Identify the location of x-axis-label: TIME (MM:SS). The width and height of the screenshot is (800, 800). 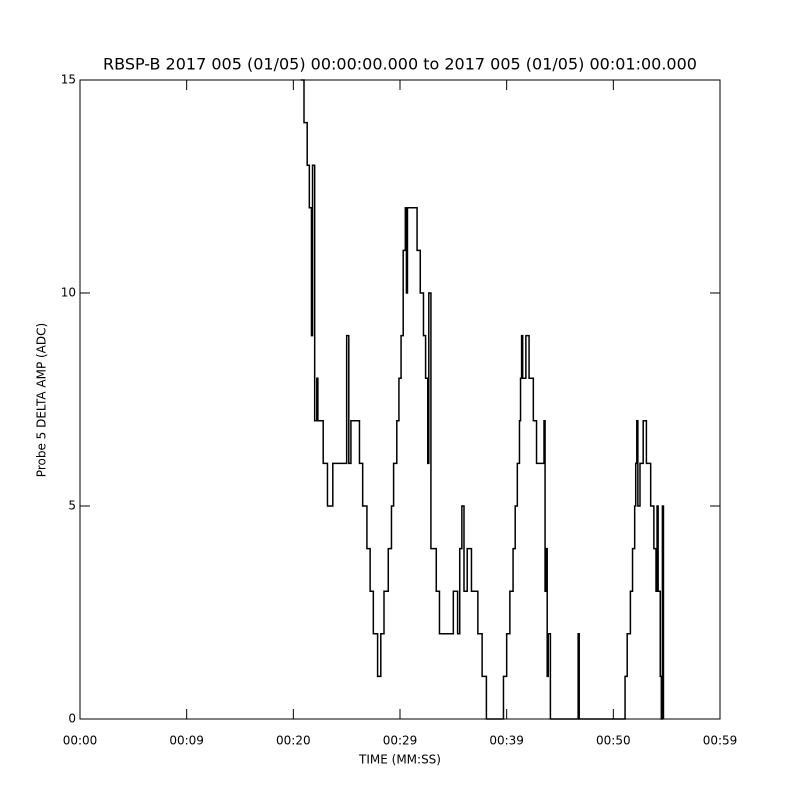
(399, 760).